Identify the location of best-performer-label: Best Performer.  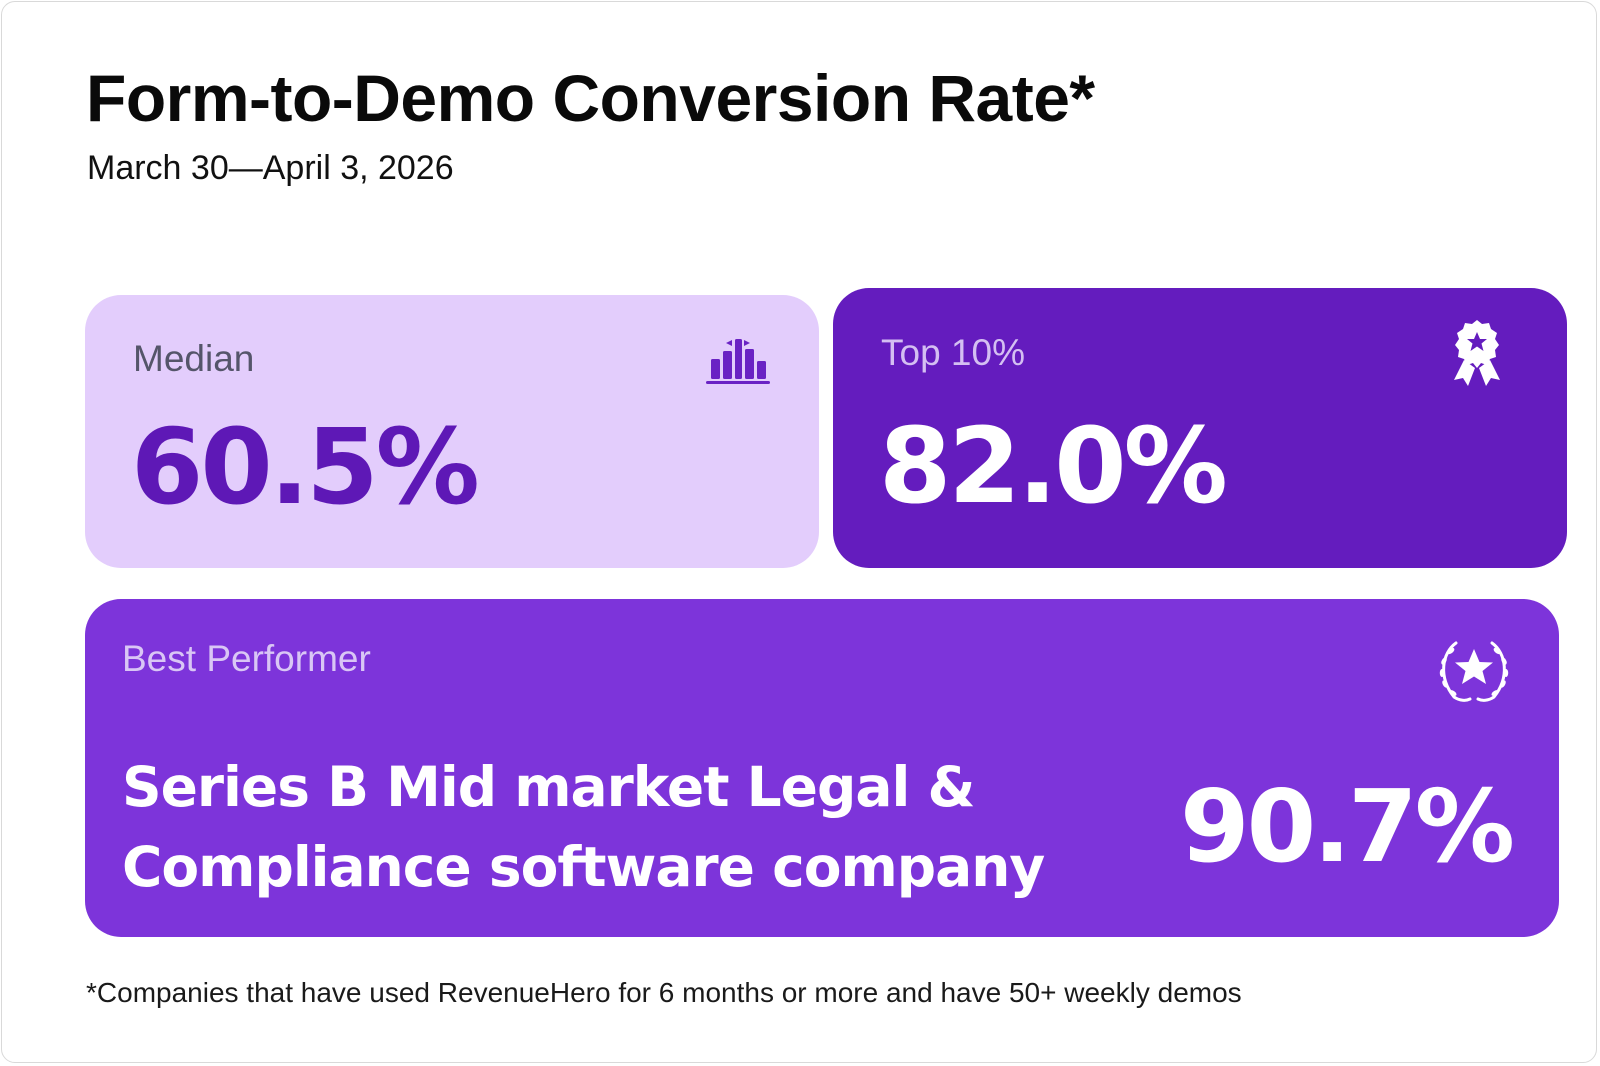
(246, 658).